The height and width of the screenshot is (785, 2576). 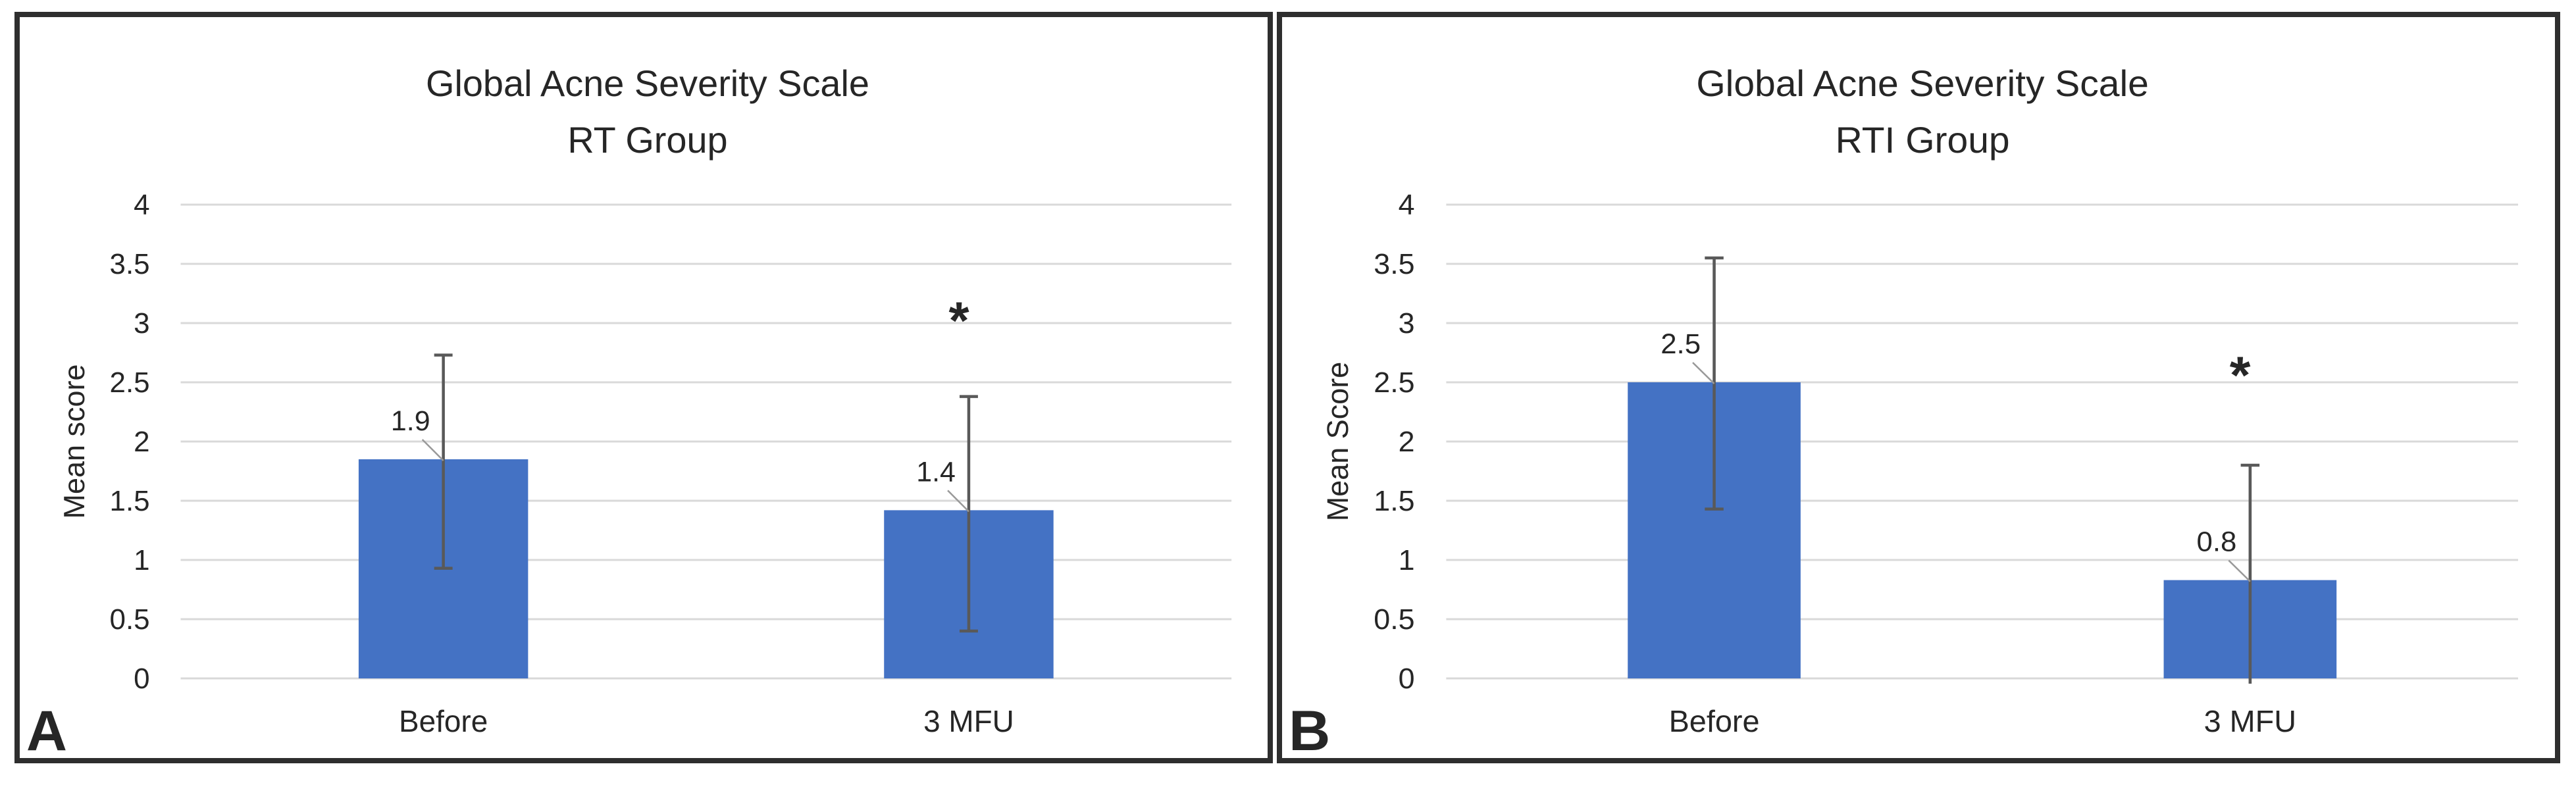 I want to click on panel-letter: B, so click(x=1309, y=728).